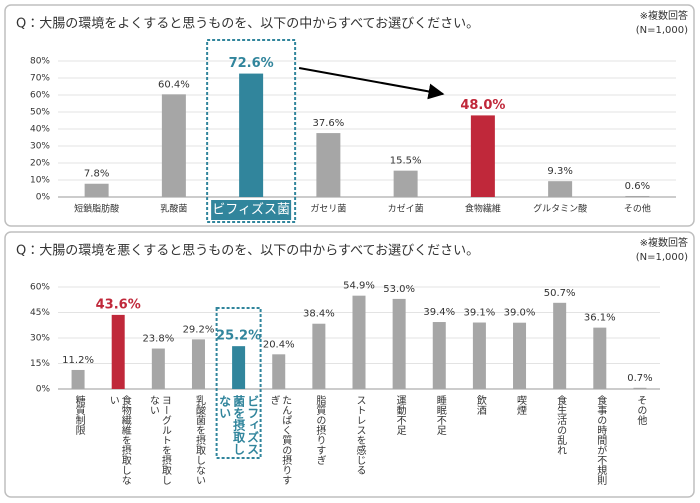 The width and height of the screenshot is (700, 503). I want to click on value-label: 48.0%, so click(482, 105).